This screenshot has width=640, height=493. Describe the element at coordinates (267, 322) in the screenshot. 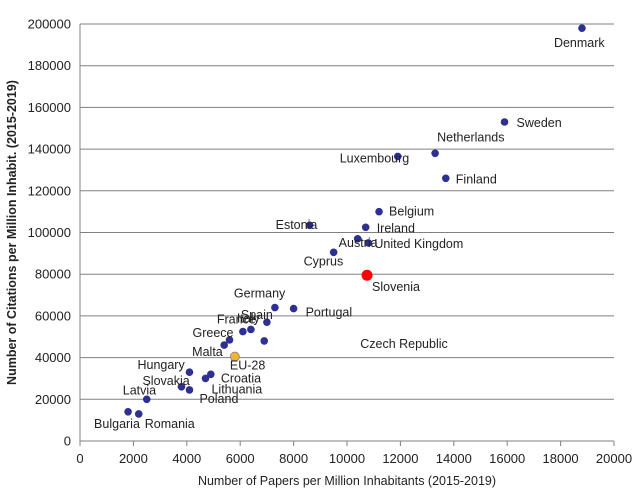

I see `point-spain` at that location.